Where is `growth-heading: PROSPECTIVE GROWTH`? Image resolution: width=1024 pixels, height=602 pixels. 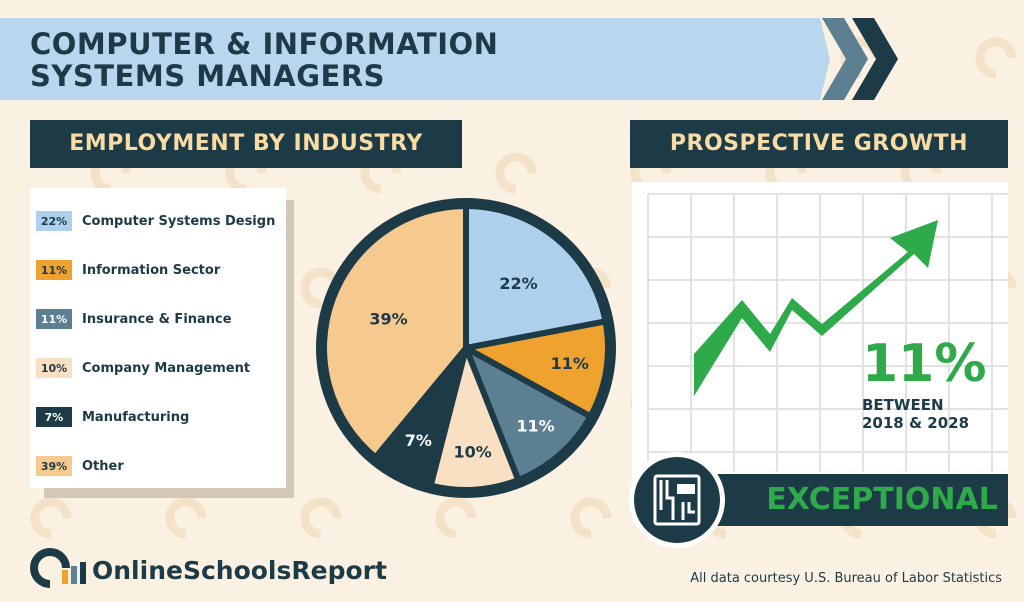 growth-heading: PROSPECTIVE GROWTH is located at coordinates (819, 144).